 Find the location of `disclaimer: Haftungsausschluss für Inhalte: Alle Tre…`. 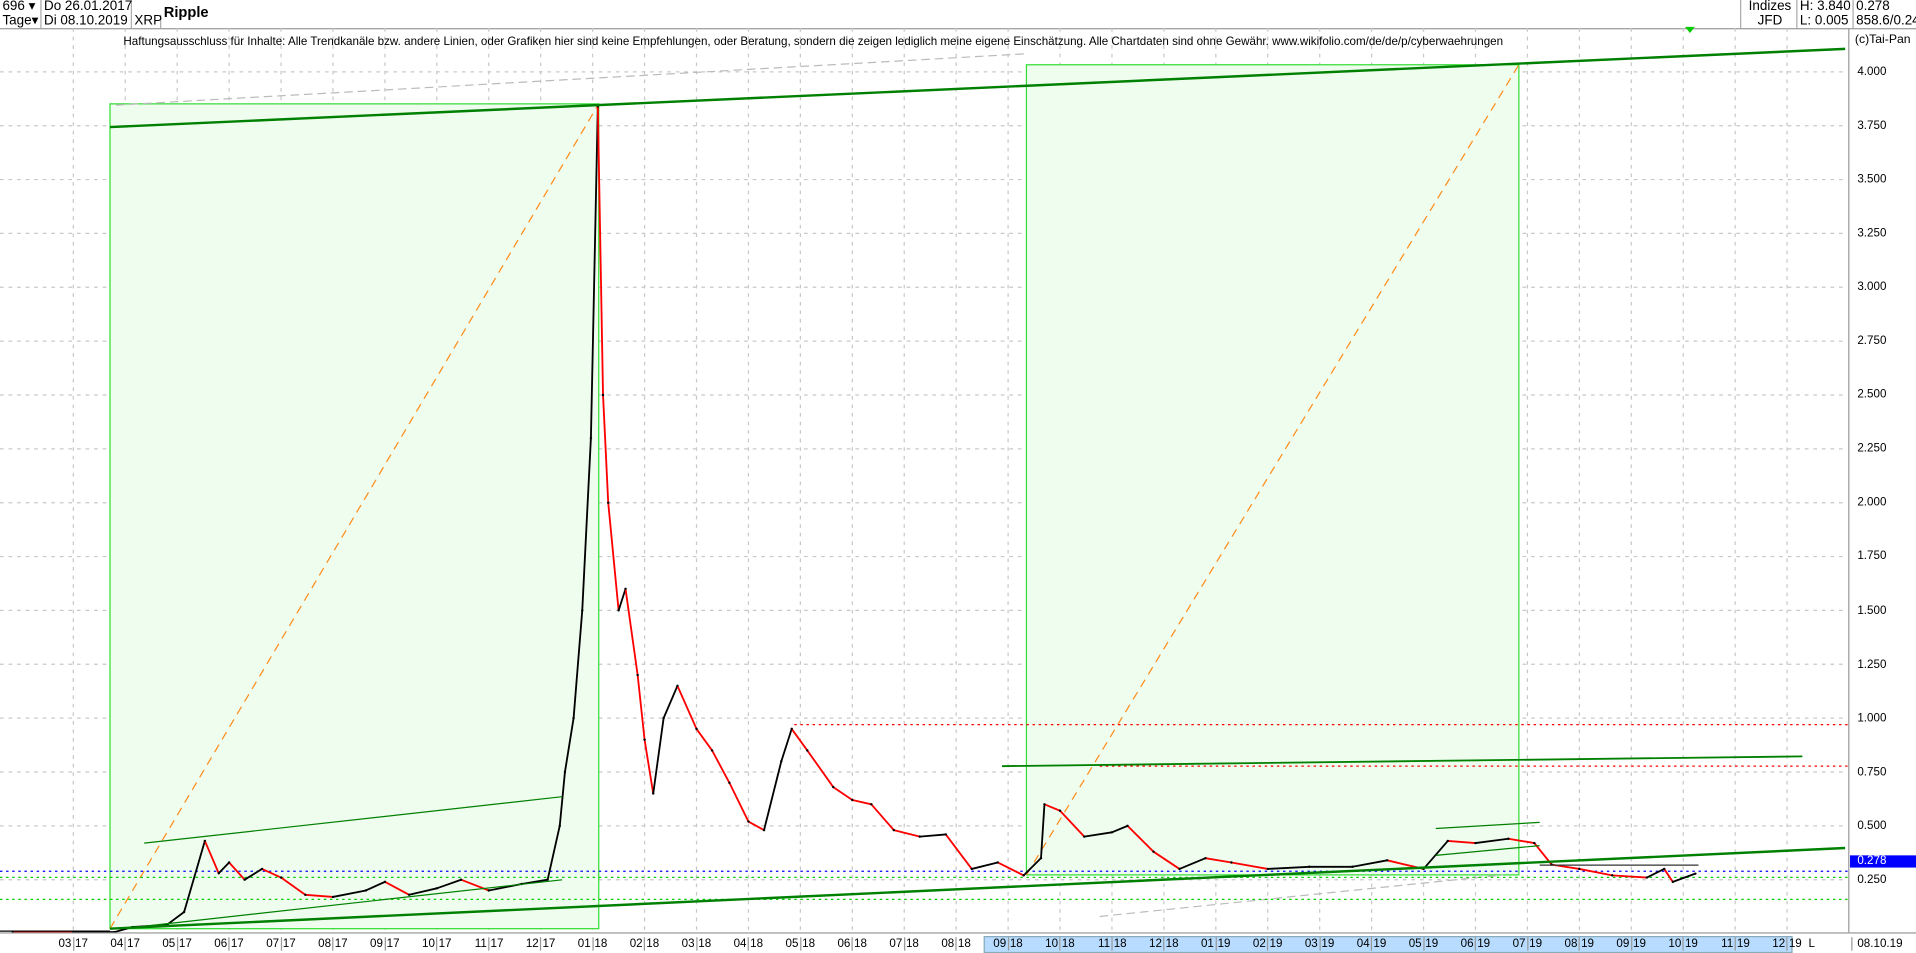

disclaimer: Haftungsausschluss für Inhalte: Alle Tre… is located at coordinates (813, 41).